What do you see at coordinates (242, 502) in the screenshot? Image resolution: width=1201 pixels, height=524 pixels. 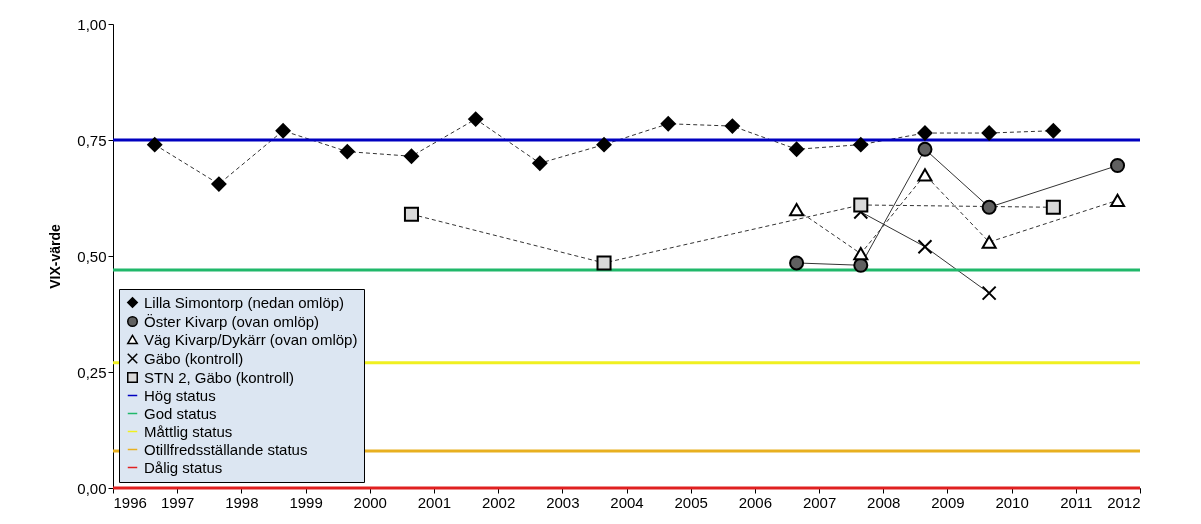 I see `x-tick-label: 1998` at bounding box center [242, 502].